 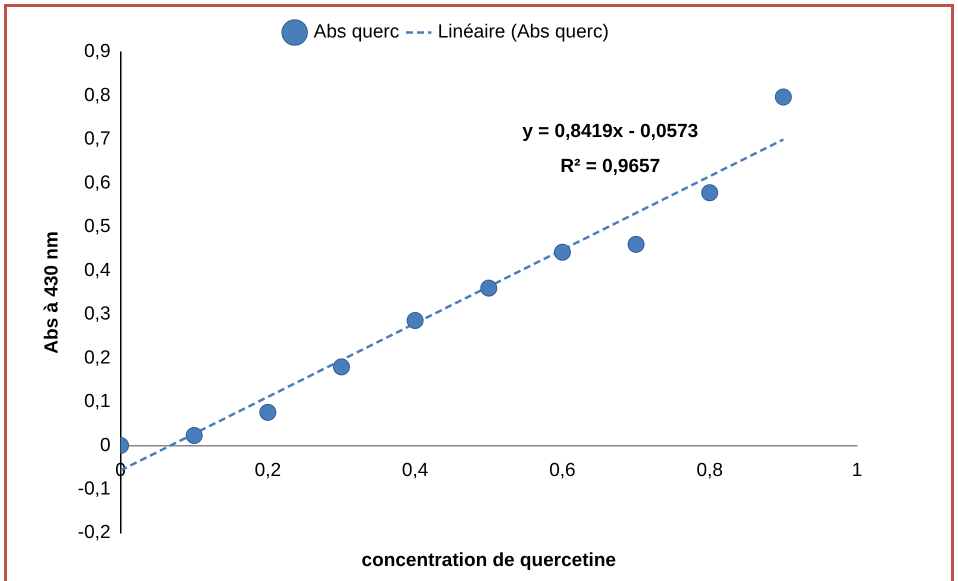 What do you see at coordinates (709, 471) in the screenshot?
I see `x-tick-label: 0,8` at bounding box center [709, 471].